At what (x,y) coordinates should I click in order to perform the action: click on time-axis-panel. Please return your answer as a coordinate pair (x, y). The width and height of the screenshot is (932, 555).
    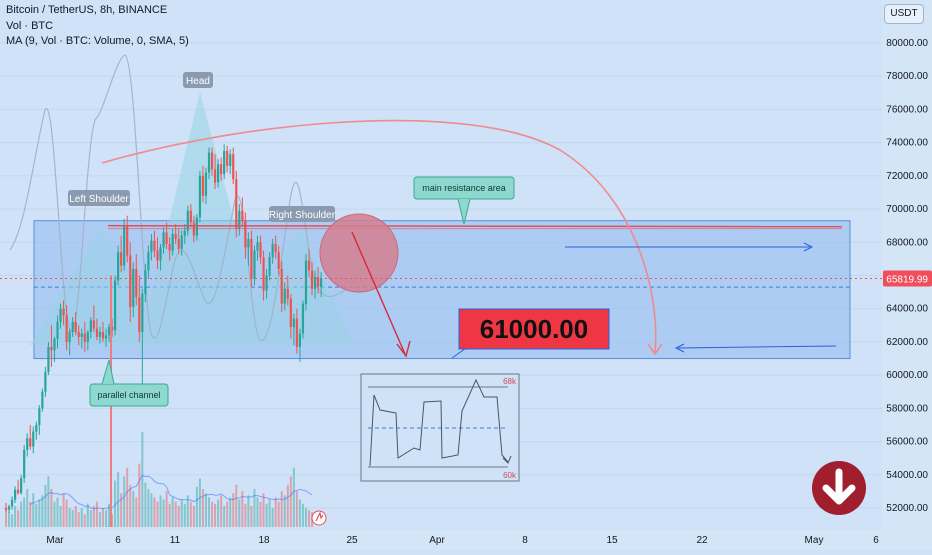
    Looking at the image, I should click on (466, 540).